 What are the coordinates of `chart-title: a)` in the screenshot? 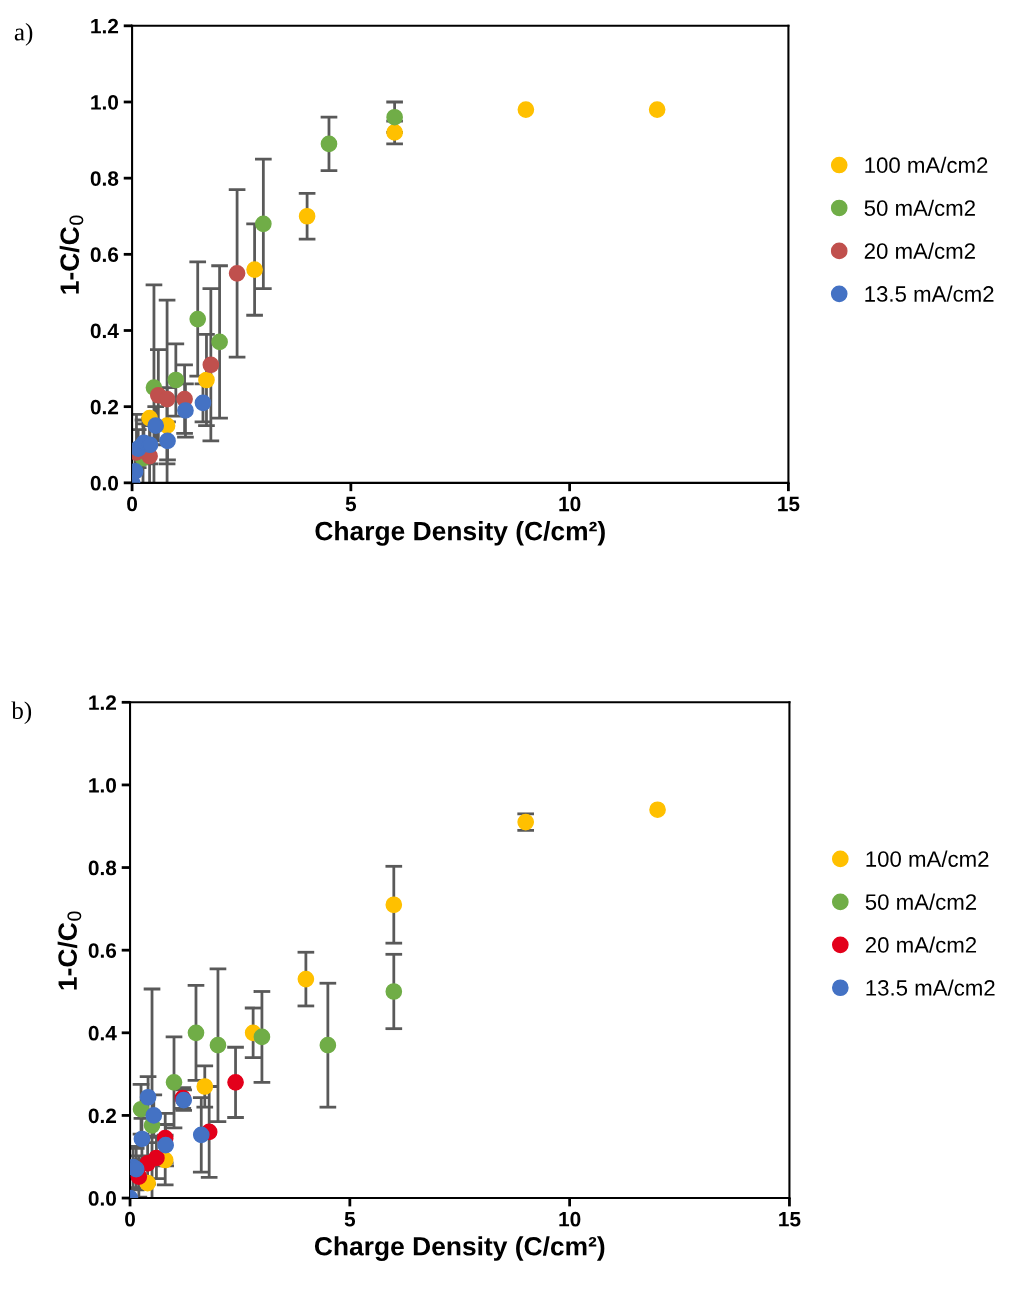 It's located at (23, 34).